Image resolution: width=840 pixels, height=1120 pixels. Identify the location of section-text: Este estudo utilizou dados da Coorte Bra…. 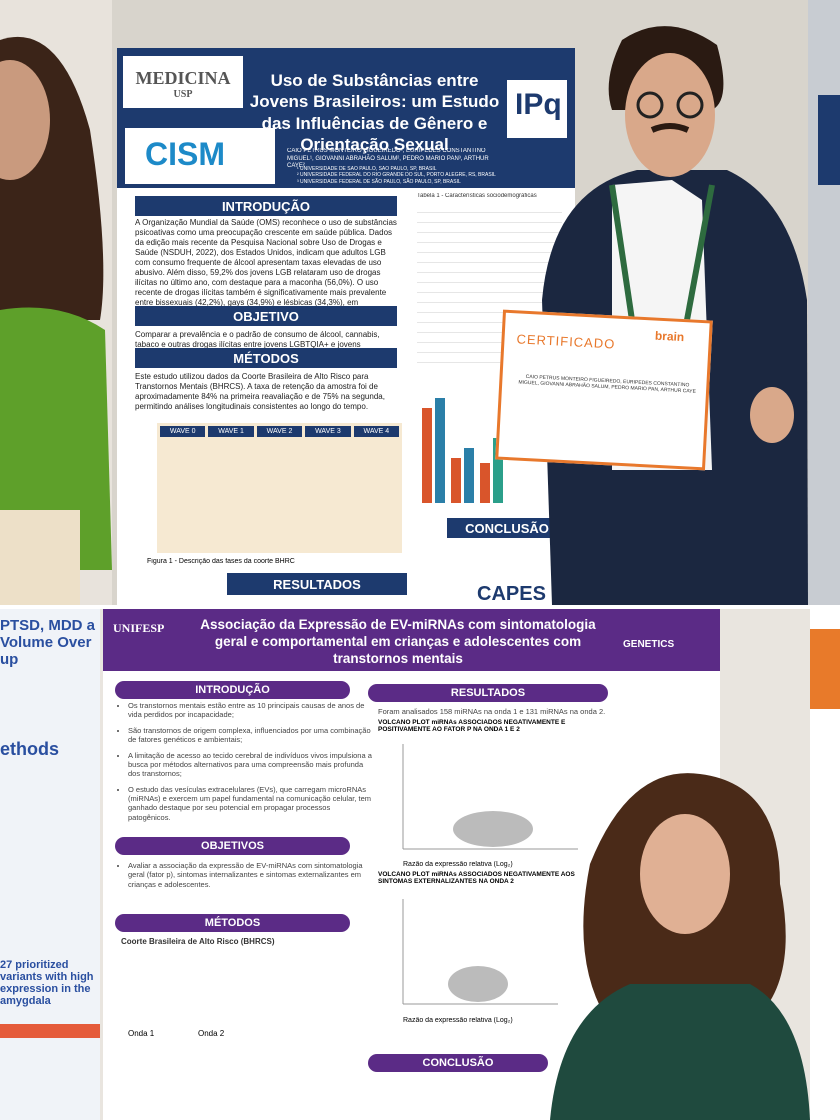
(260, 391).